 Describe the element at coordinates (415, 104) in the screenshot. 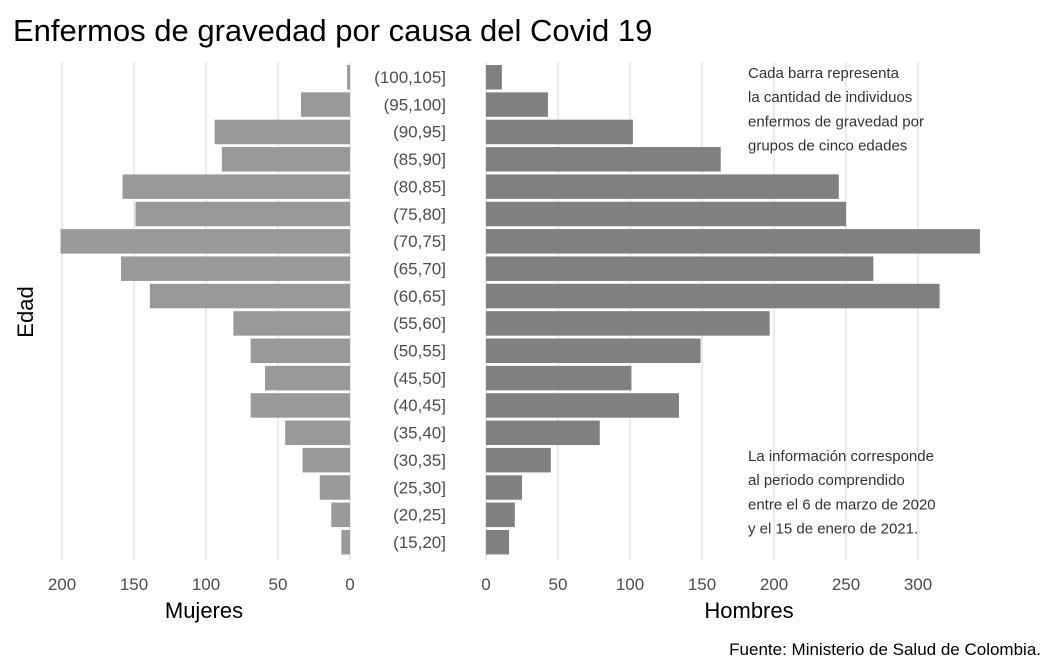

I see `age-group-label: (95,100]` at that location.